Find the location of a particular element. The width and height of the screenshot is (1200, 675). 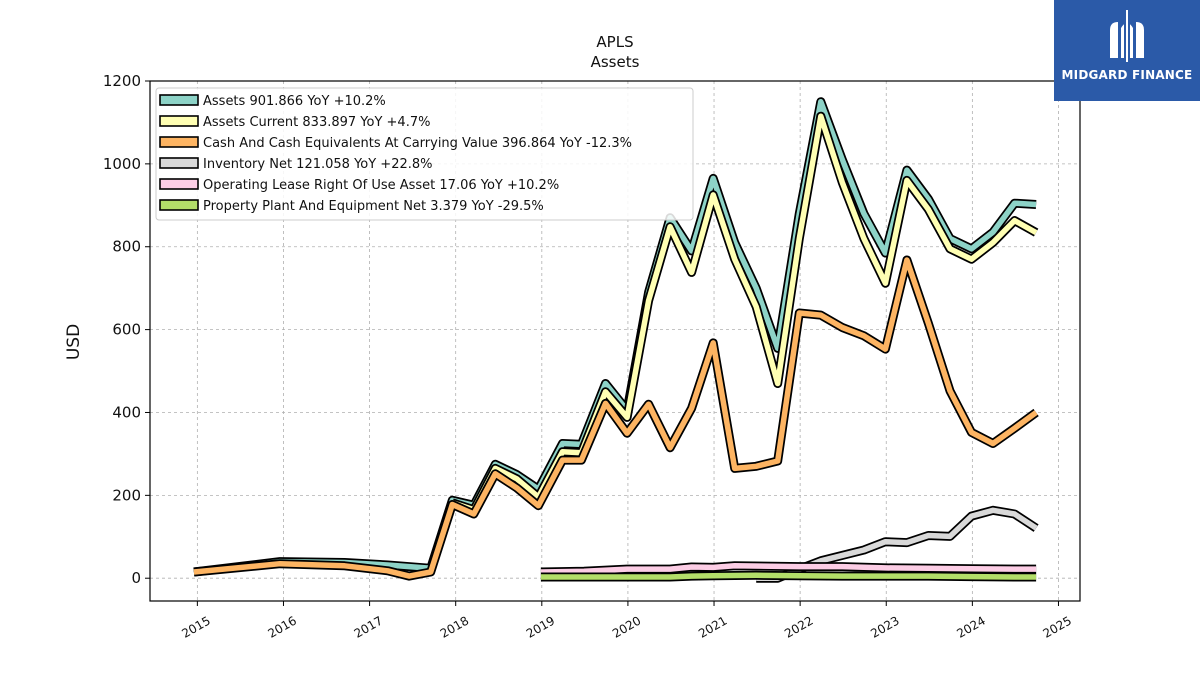

y-tick-label: 400 is located at coordinates (126, 412).